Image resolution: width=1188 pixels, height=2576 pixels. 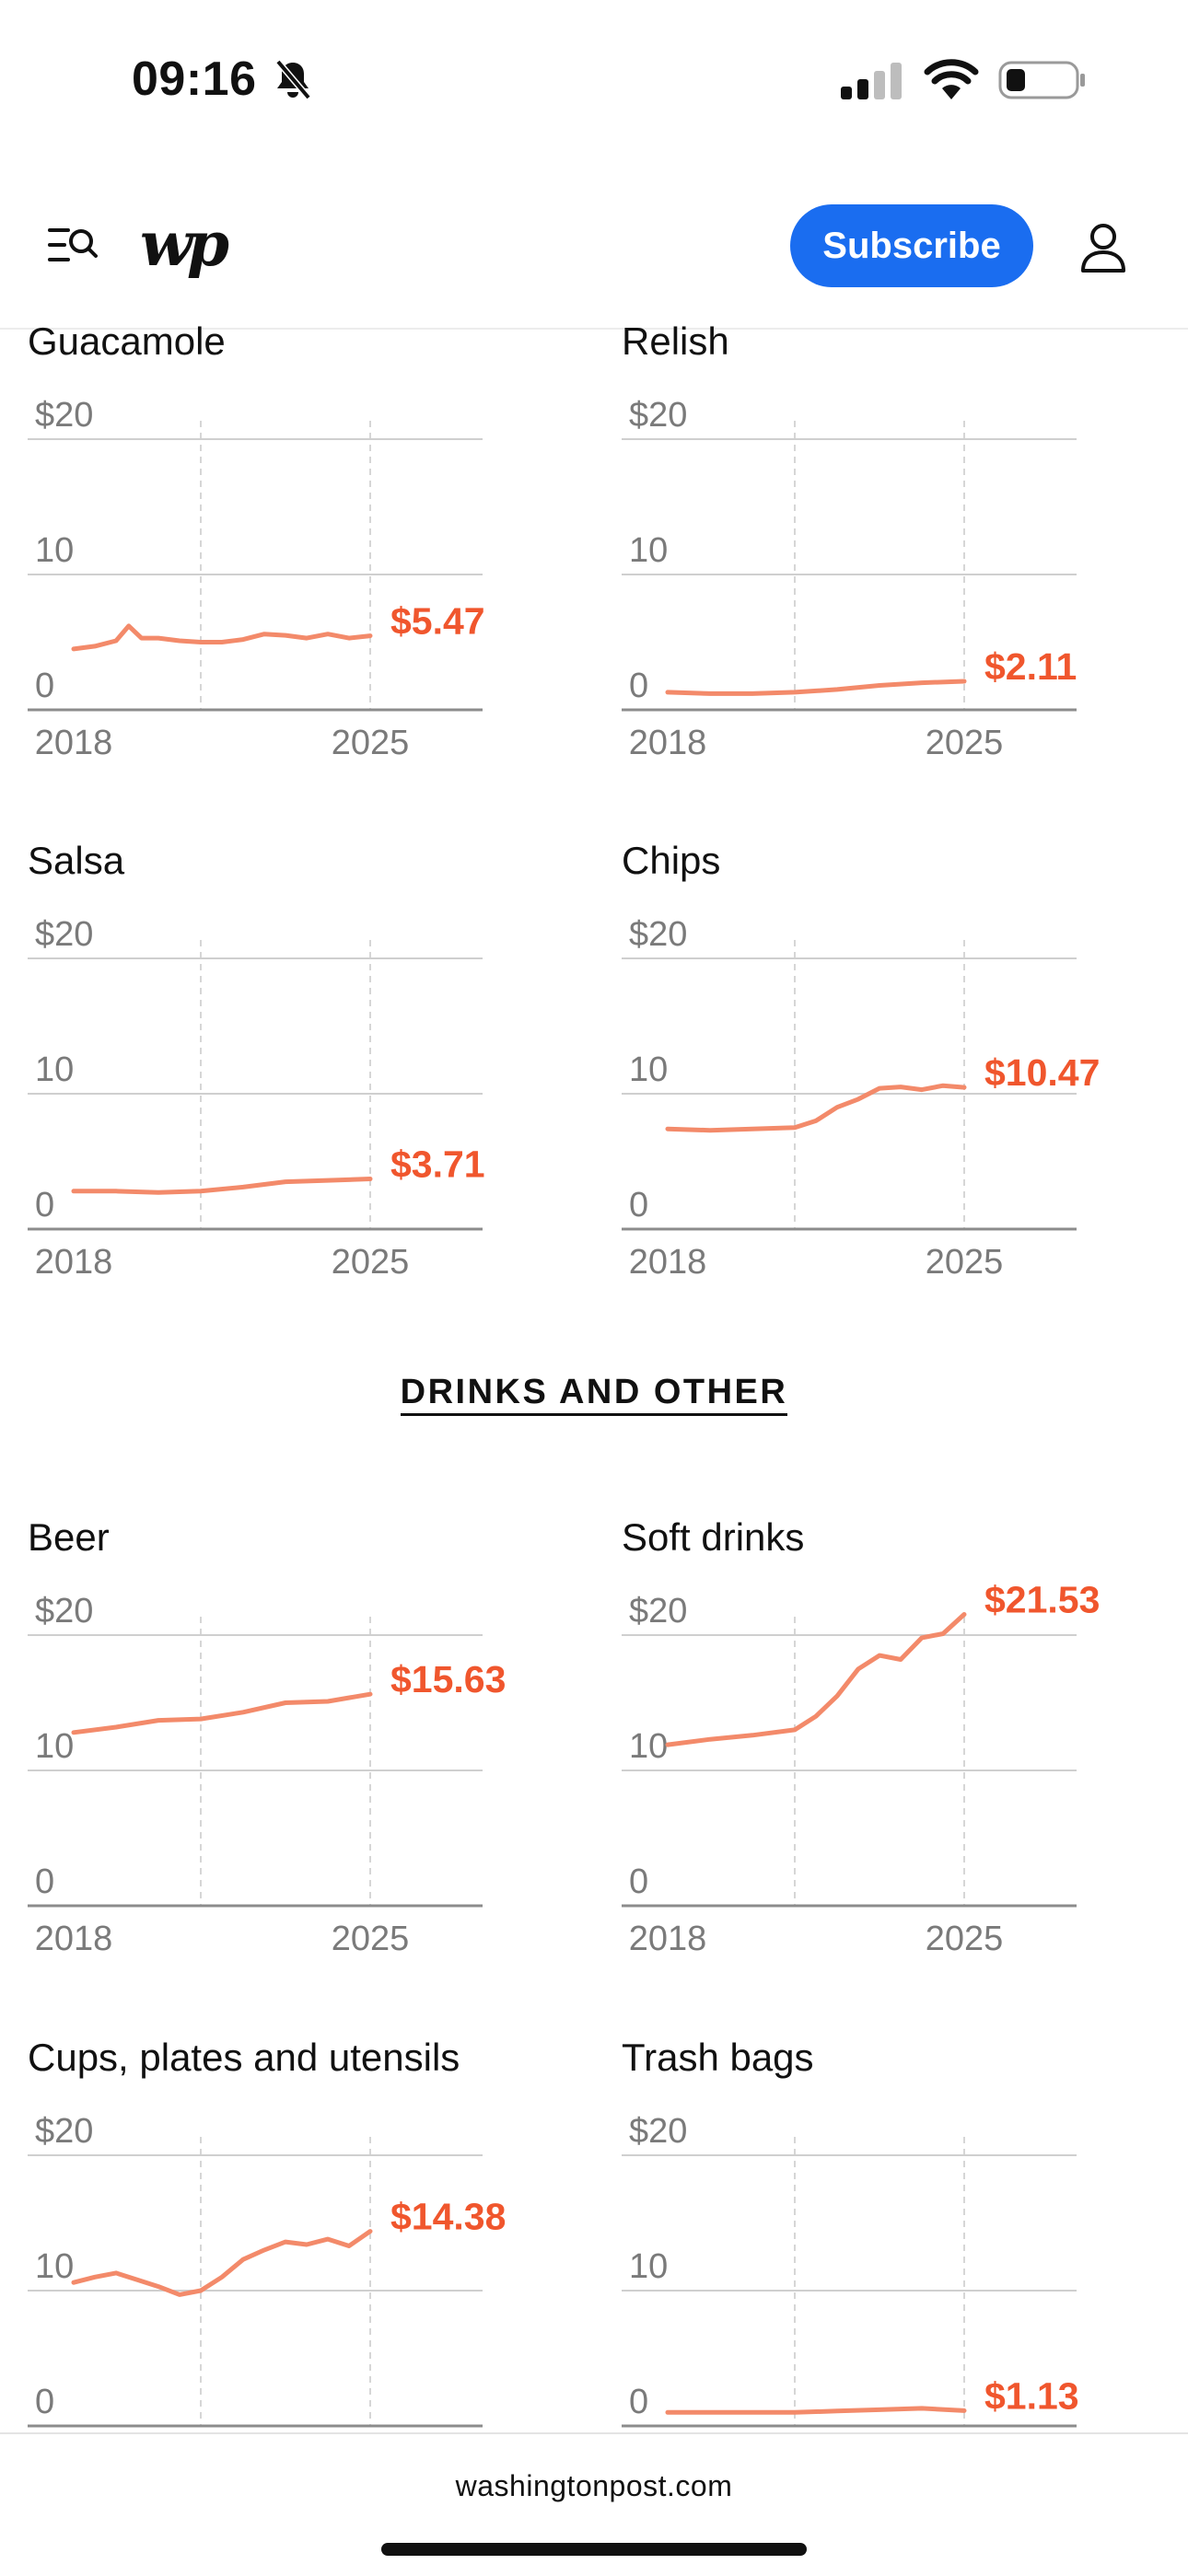 I want to click on chart-plot-relish: $20 10 0 2018 2025 $2.11, so click(x=849, y=579).